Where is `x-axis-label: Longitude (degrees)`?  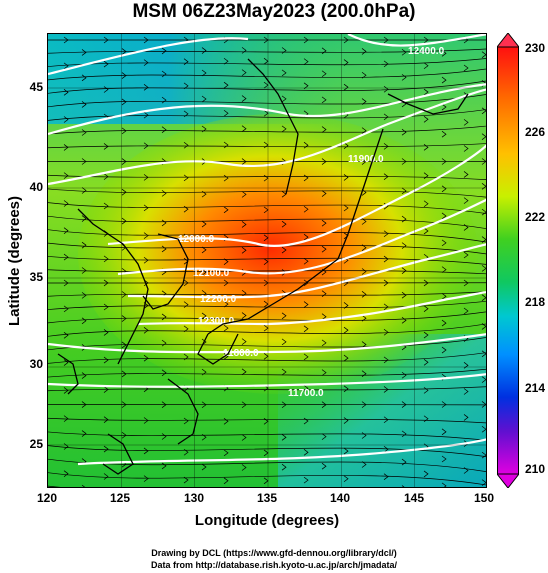 x-axis-label: Longitude (degrees) is located at coordinates (267, 520).